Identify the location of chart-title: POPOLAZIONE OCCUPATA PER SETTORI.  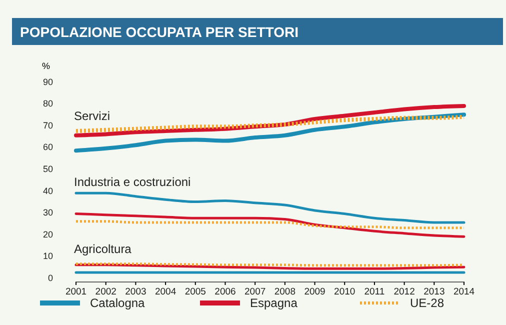
(159, 32).